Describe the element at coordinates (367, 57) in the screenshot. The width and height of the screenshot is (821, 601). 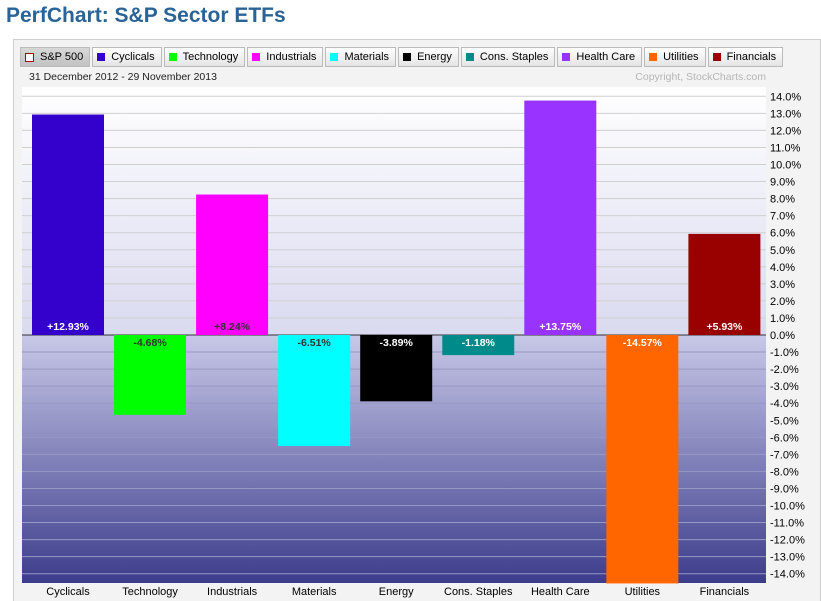
I see `legend-label: Materials` at that location.